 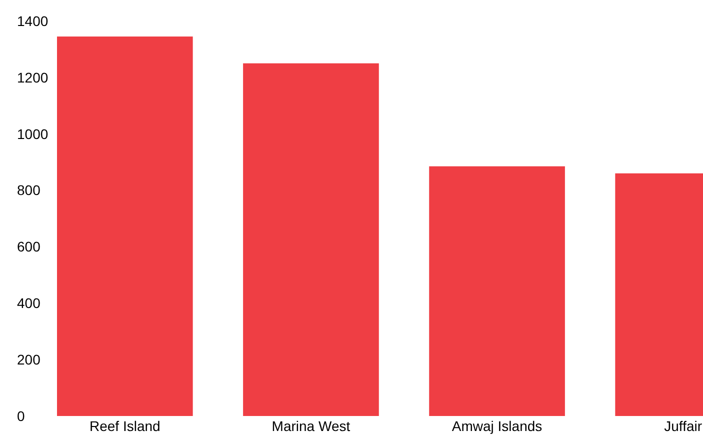 I want to click on y-tick-label: 1400, so click(x=32, y=20).